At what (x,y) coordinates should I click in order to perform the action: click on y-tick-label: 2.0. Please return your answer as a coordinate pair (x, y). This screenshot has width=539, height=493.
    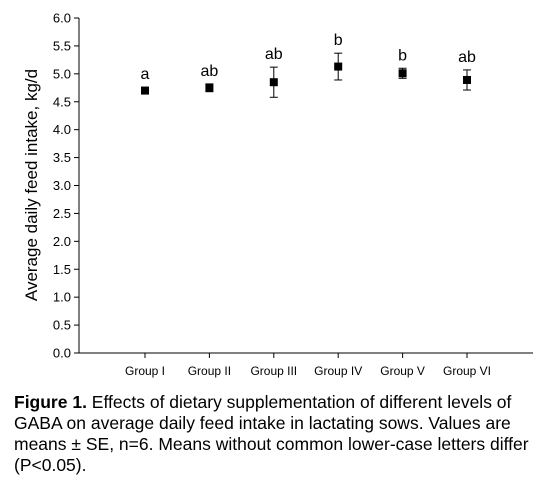
    Looking at the image, I should click on (62, 241).